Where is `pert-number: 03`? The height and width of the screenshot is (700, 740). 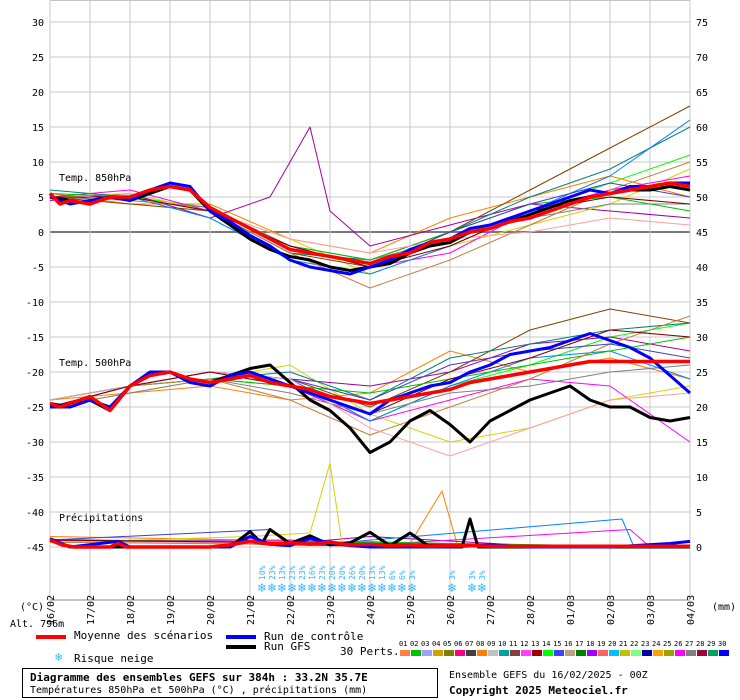
pert-number: 03 is located at coordinates (425, 644).